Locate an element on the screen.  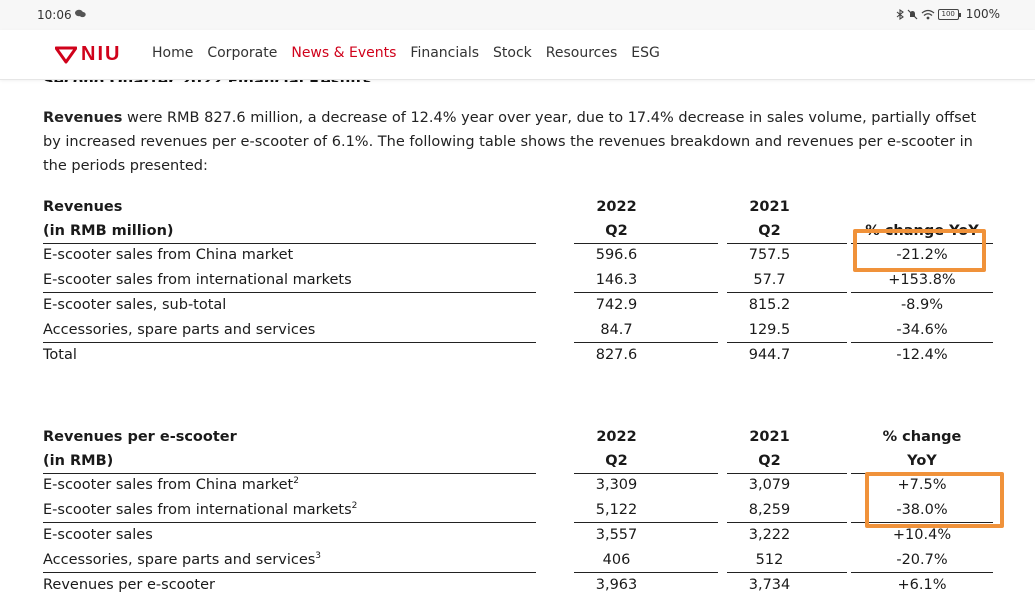
nav-financials: Financials is located at coordinates (445, 53).